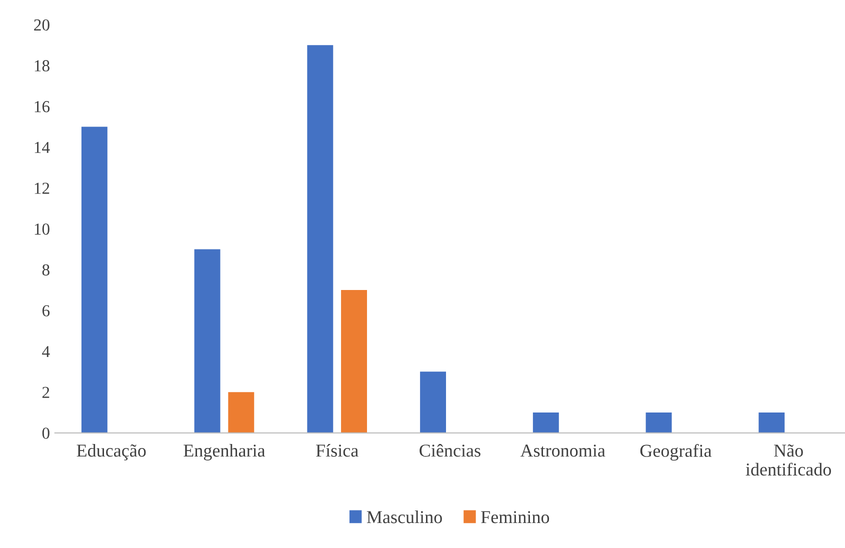  I want to click on legend-label: Feminino, so click(515, 517).